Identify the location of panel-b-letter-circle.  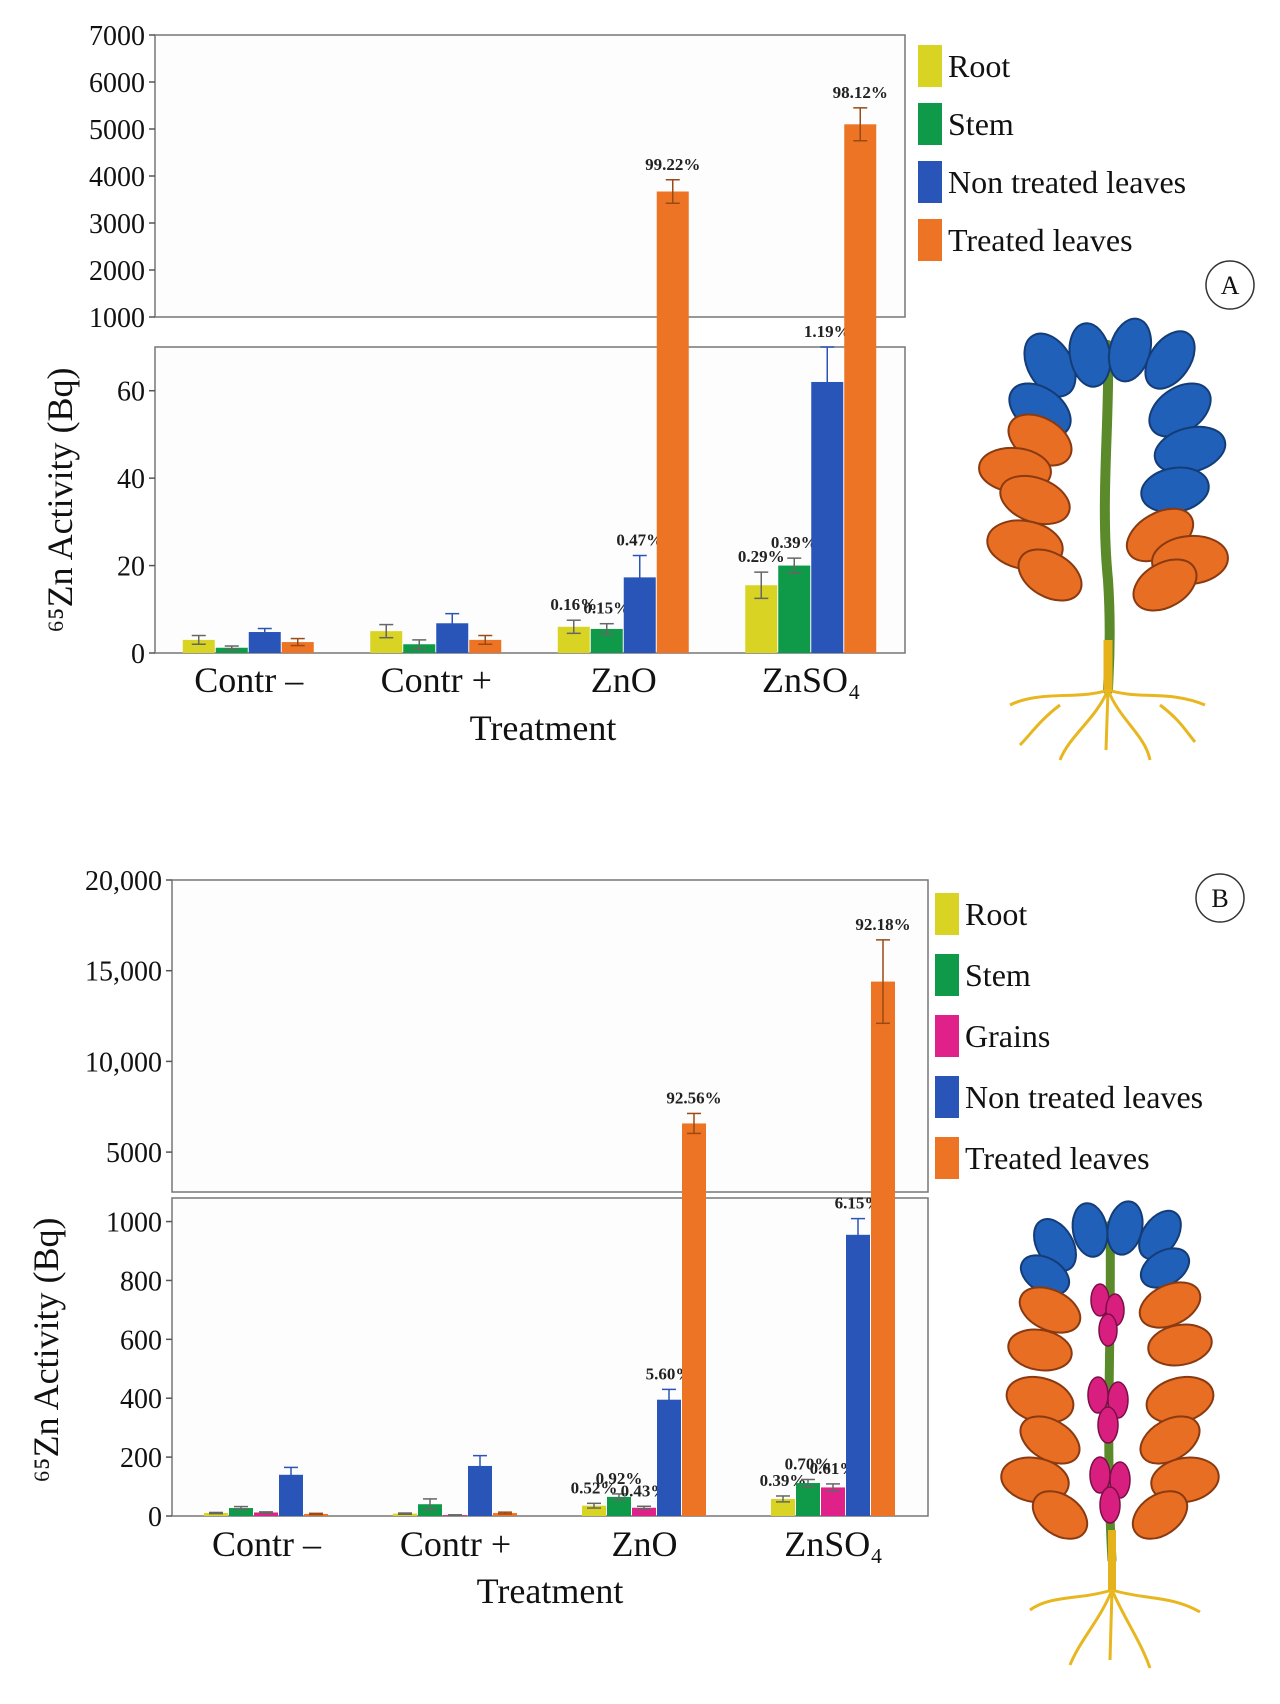
(1220, 898).